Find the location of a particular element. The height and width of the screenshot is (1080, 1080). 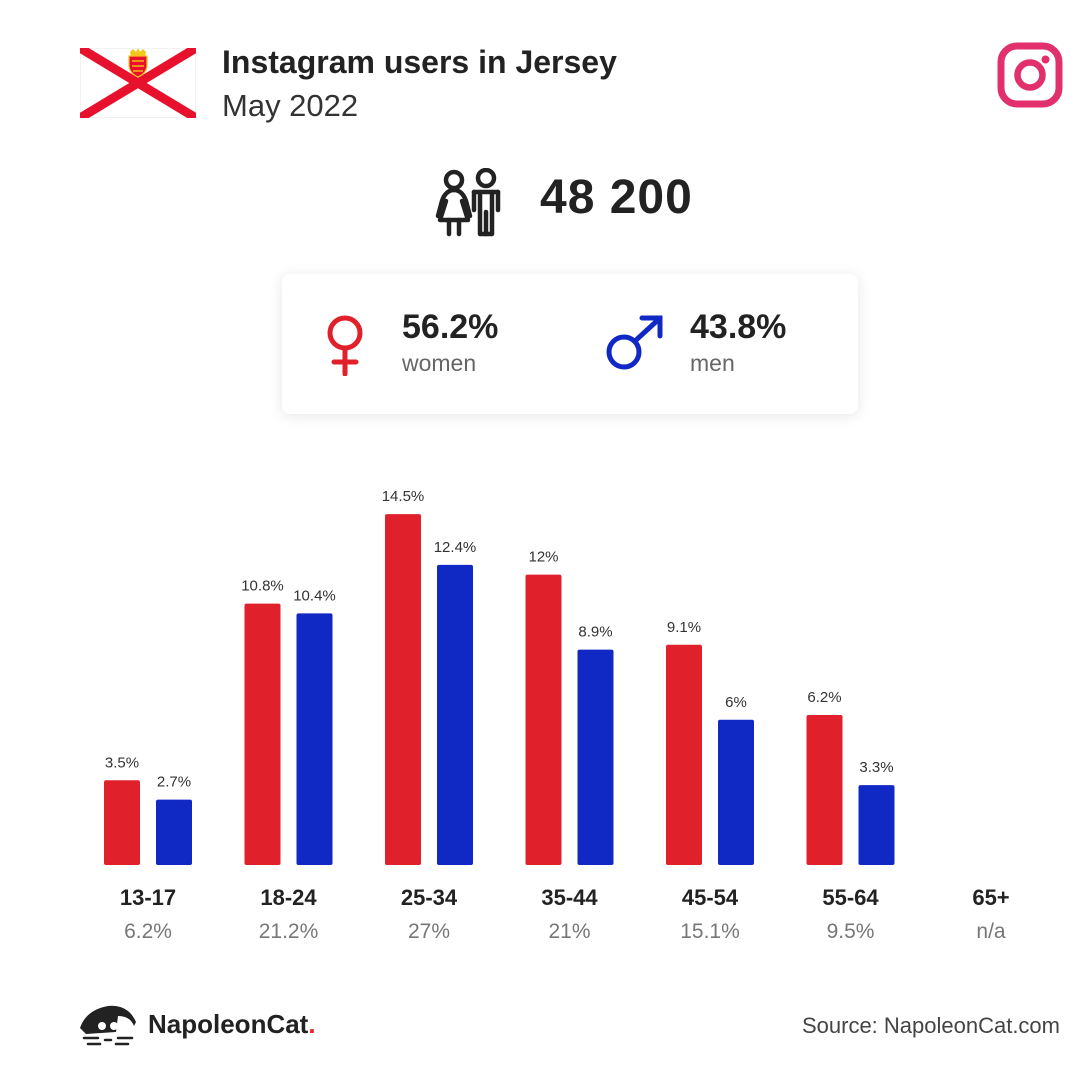

napoleoncat-logo-icon is located at coordinates (108, 1025).